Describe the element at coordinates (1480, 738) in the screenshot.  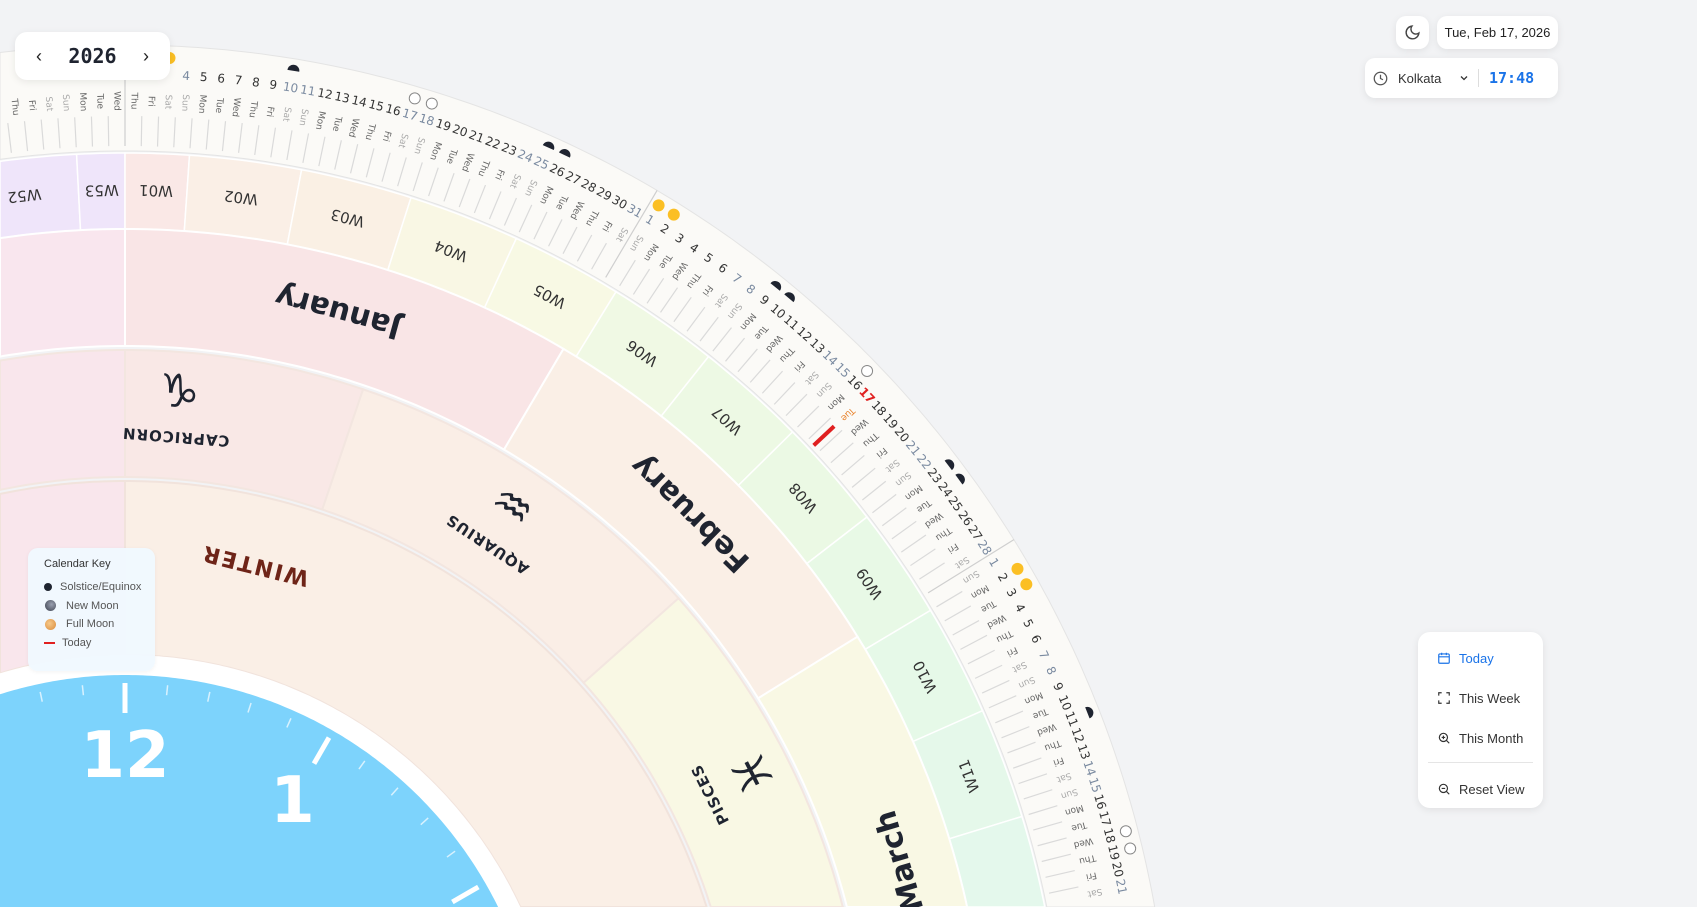
I see `this-month-button: This Month` at that location.